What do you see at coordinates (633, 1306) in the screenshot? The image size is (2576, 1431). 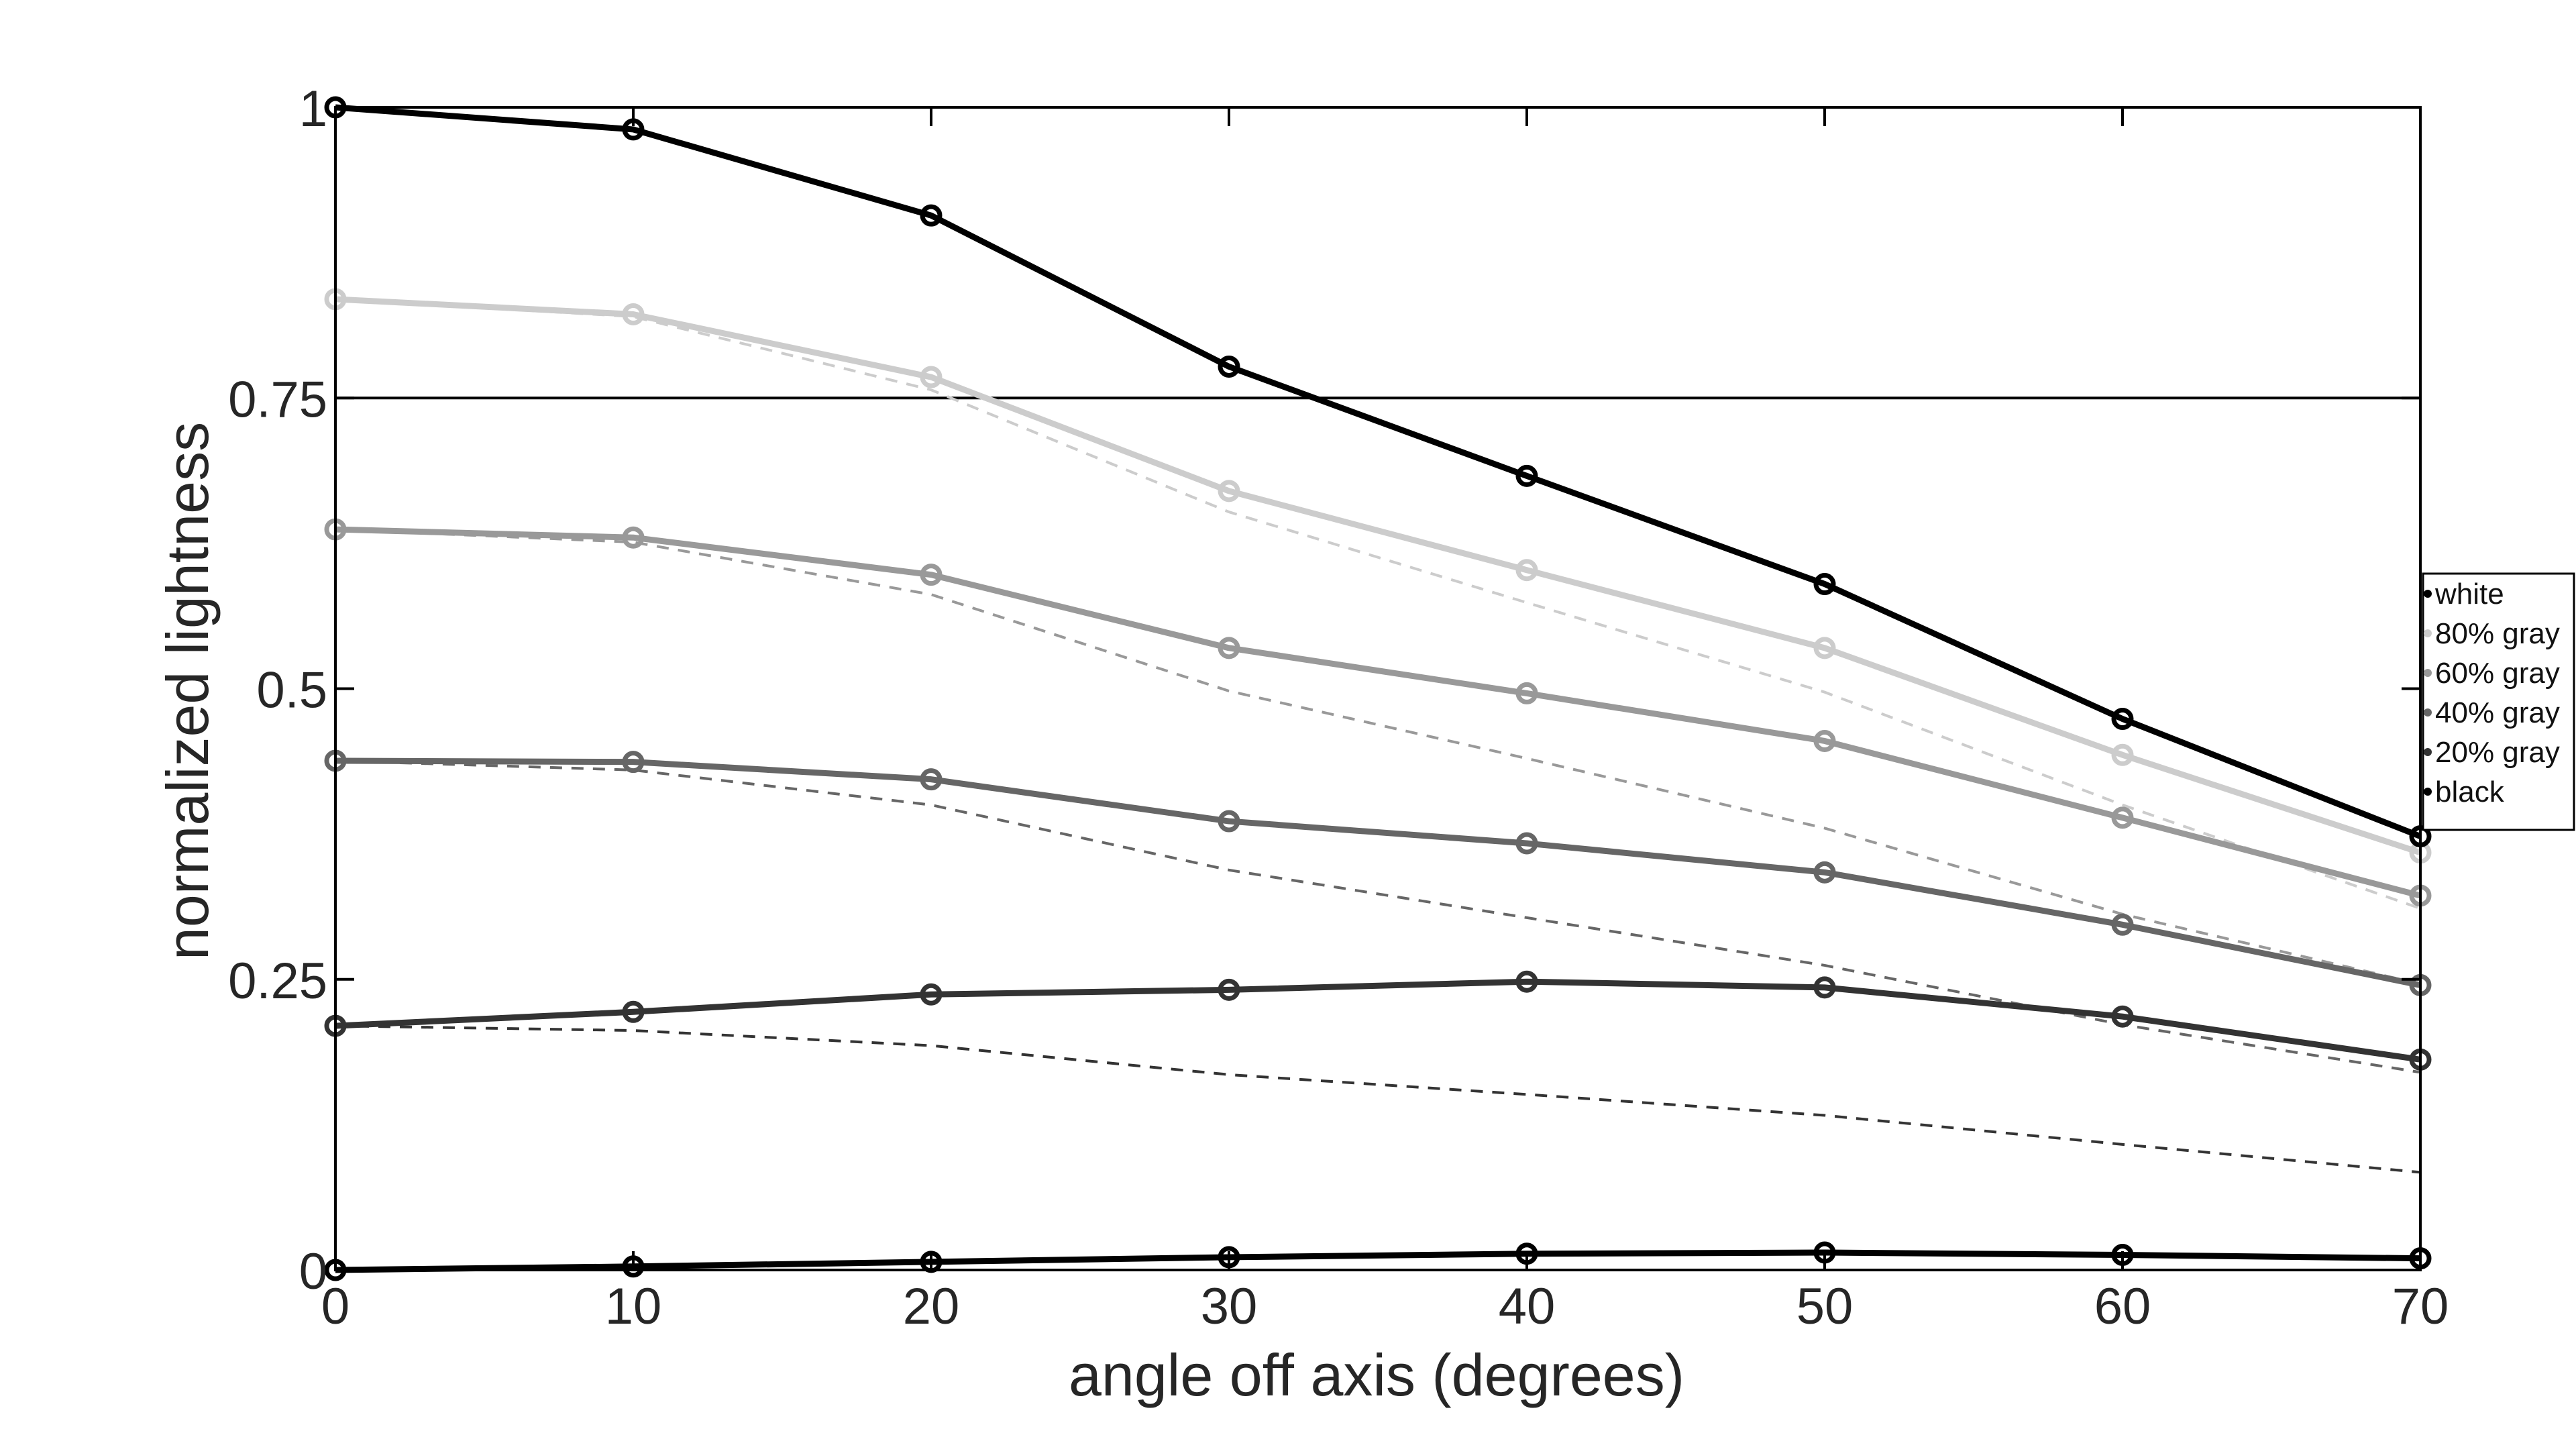 I see `x-tick-label: 10` at bounding box center [633, 1306].